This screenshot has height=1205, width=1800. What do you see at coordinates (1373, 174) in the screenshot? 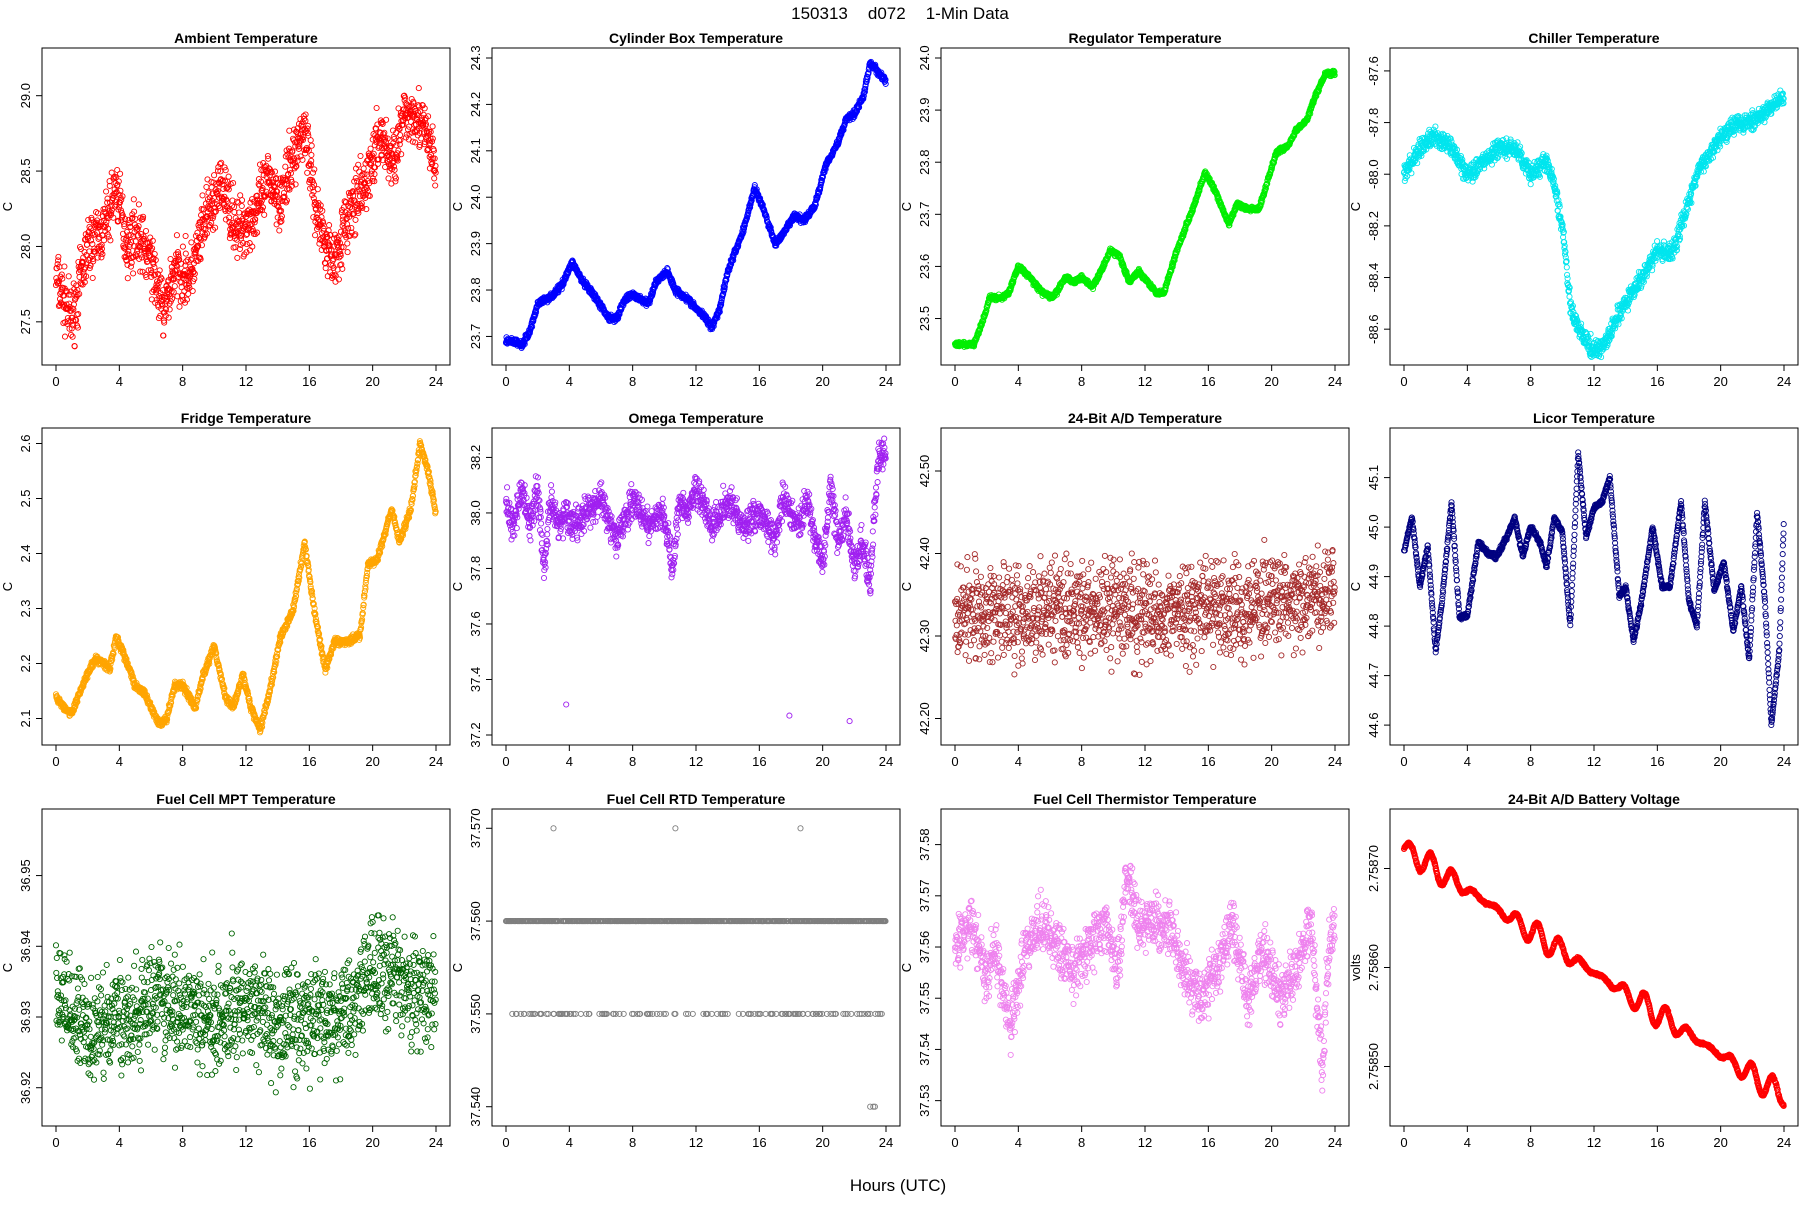
I see `y-tick-label: -88.0` at bounding box center [1373, 174].